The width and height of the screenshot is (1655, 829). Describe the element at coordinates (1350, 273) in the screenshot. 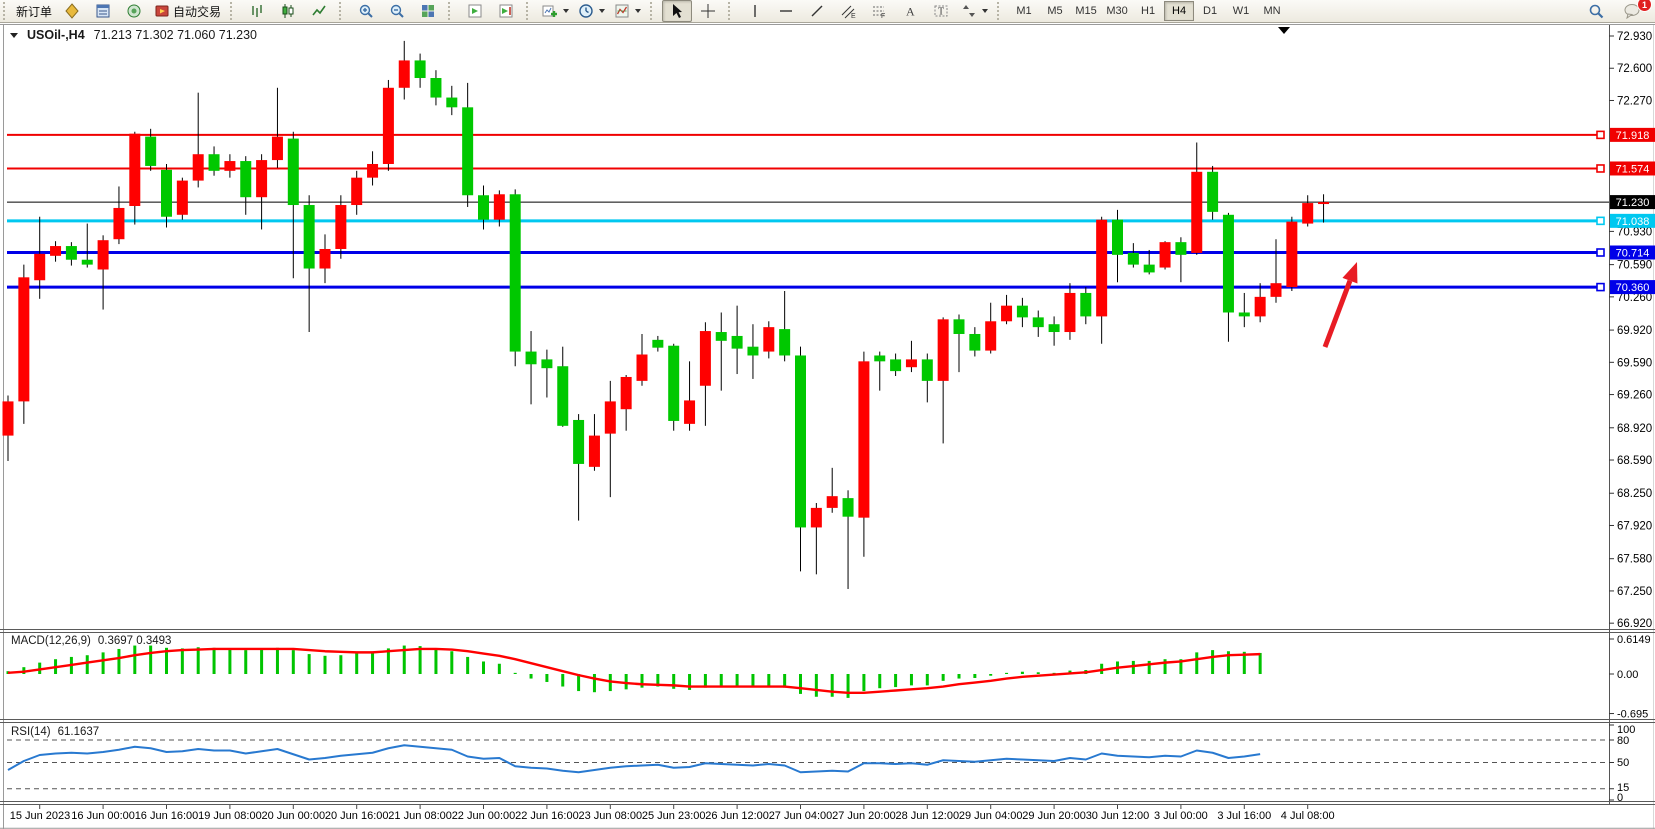

I see `trend-arrow-head` at that location.